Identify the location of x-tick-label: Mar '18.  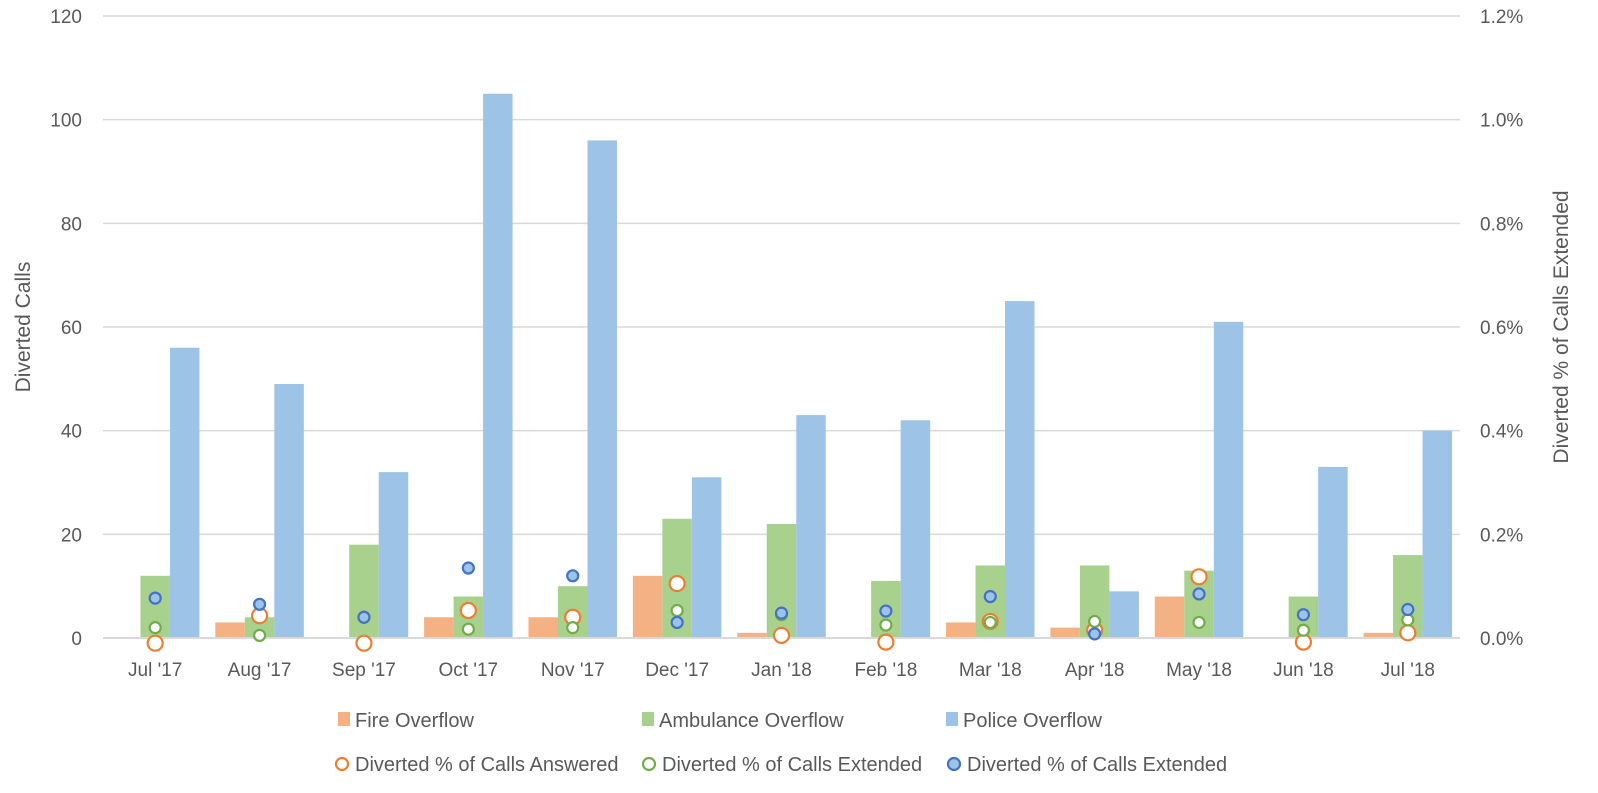
(990, 670).